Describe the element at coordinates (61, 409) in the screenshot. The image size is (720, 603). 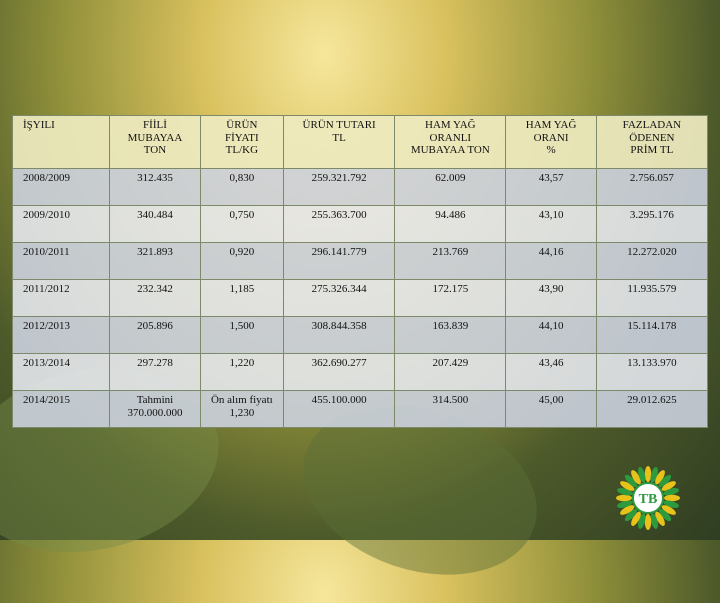
I see `row-year: 2014/2015` at that location.